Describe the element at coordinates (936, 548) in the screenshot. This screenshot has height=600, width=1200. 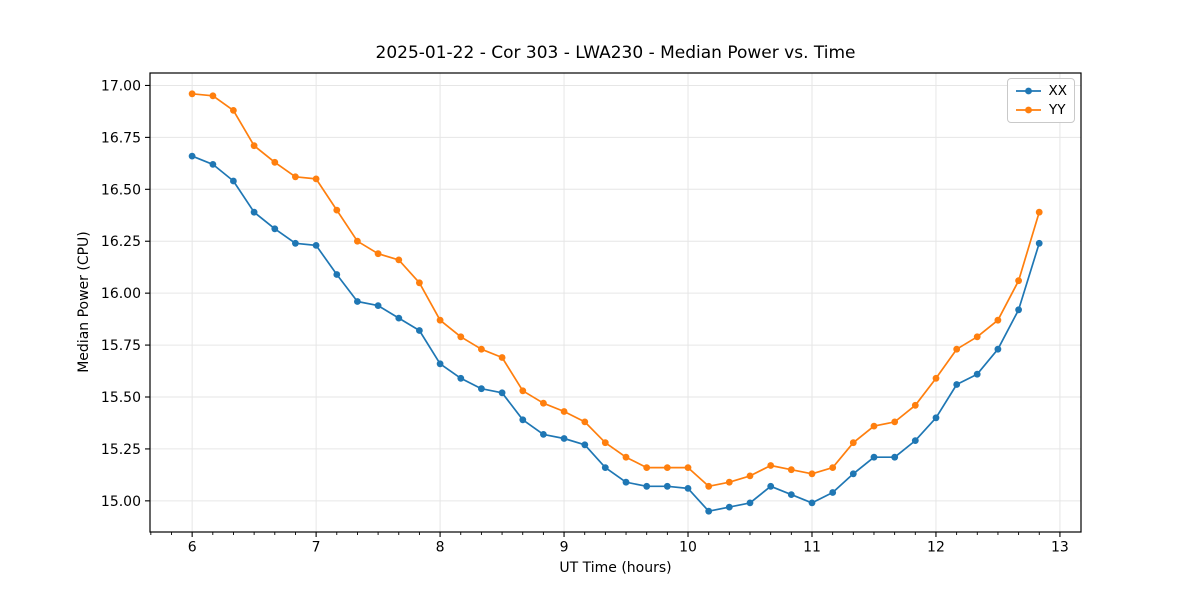
I see `x-tick-label: 12` at that location.